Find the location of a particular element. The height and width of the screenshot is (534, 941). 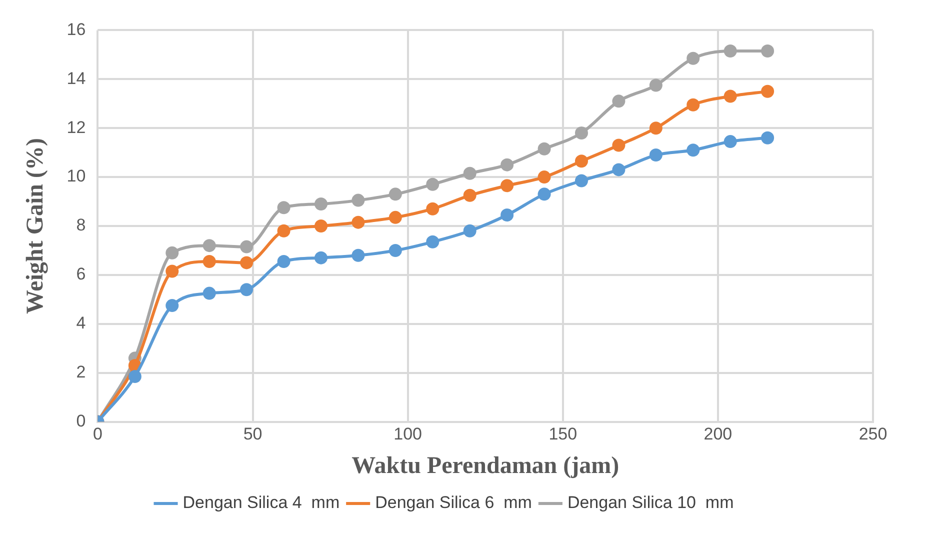

y-tick-label: 12 is located at coordinates (76, 127).